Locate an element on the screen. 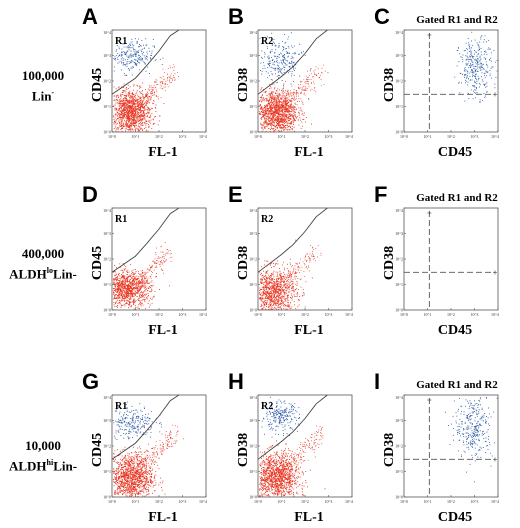 The image size is (520, 528). y-tick-label: 10^3 is located at coordinates (107, 233).